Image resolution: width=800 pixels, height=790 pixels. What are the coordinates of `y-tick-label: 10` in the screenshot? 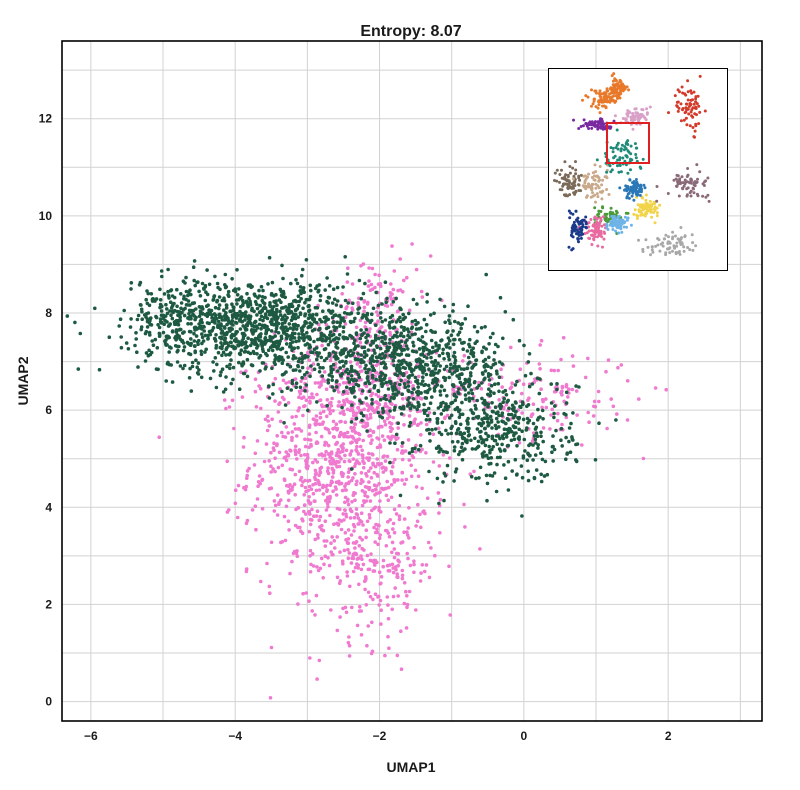 It's located at (46, 216).